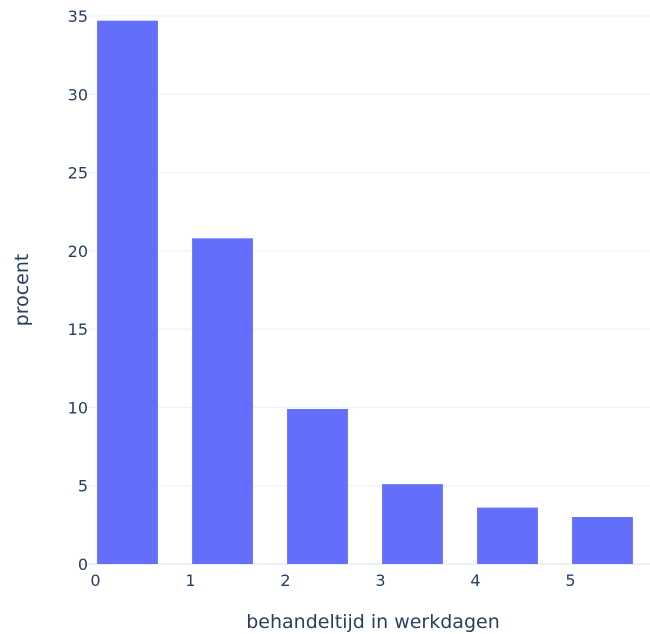 Image resolution: width=650 pixels, height=634 pixels. I want to click on x-tick-label: 2, so click(285, 580).